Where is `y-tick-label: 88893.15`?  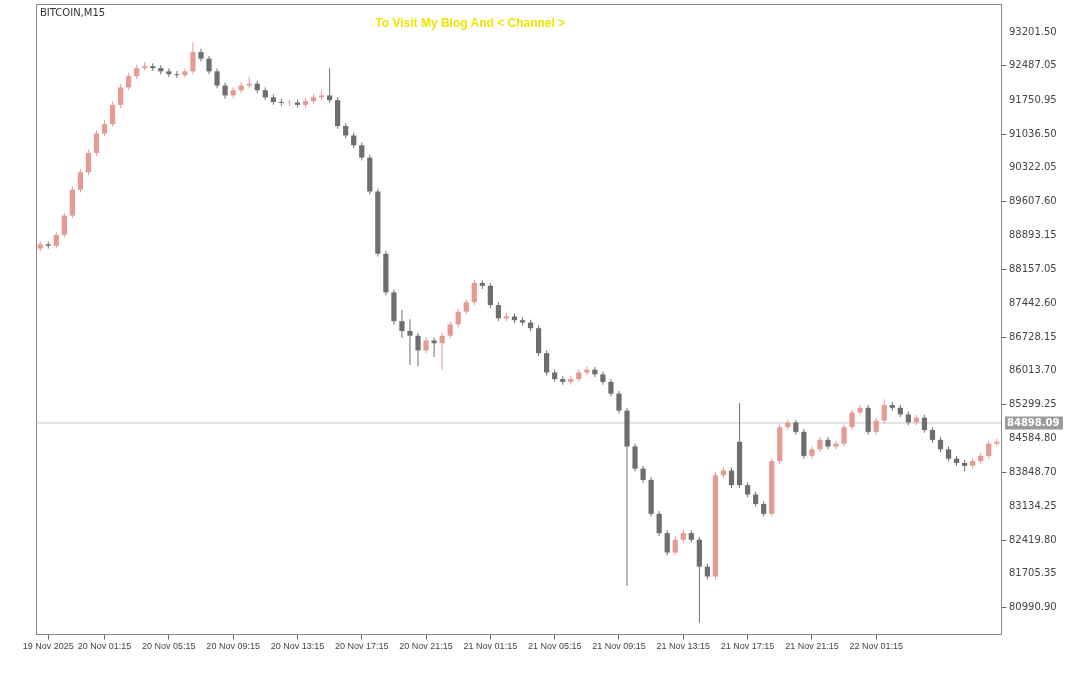 y-tick-label: 88893.15 is located at coordinates (1033, 234).